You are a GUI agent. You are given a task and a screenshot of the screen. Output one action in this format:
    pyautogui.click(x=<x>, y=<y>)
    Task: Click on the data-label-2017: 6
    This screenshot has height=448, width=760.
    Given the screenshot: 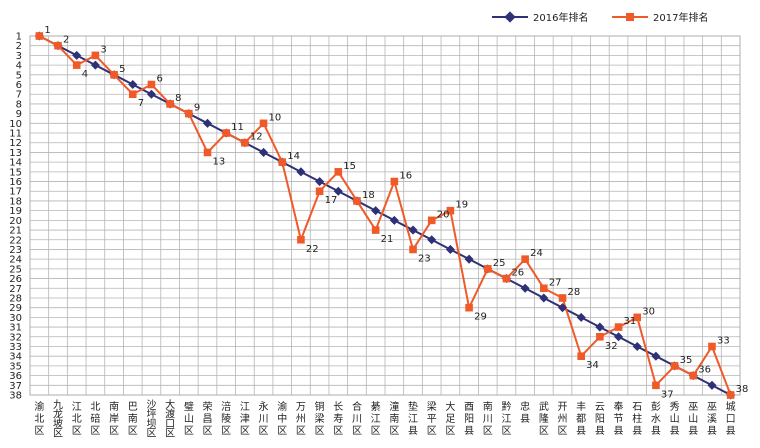 What is the action you would take?
    pyautogui.click(x=159, y=79)
    